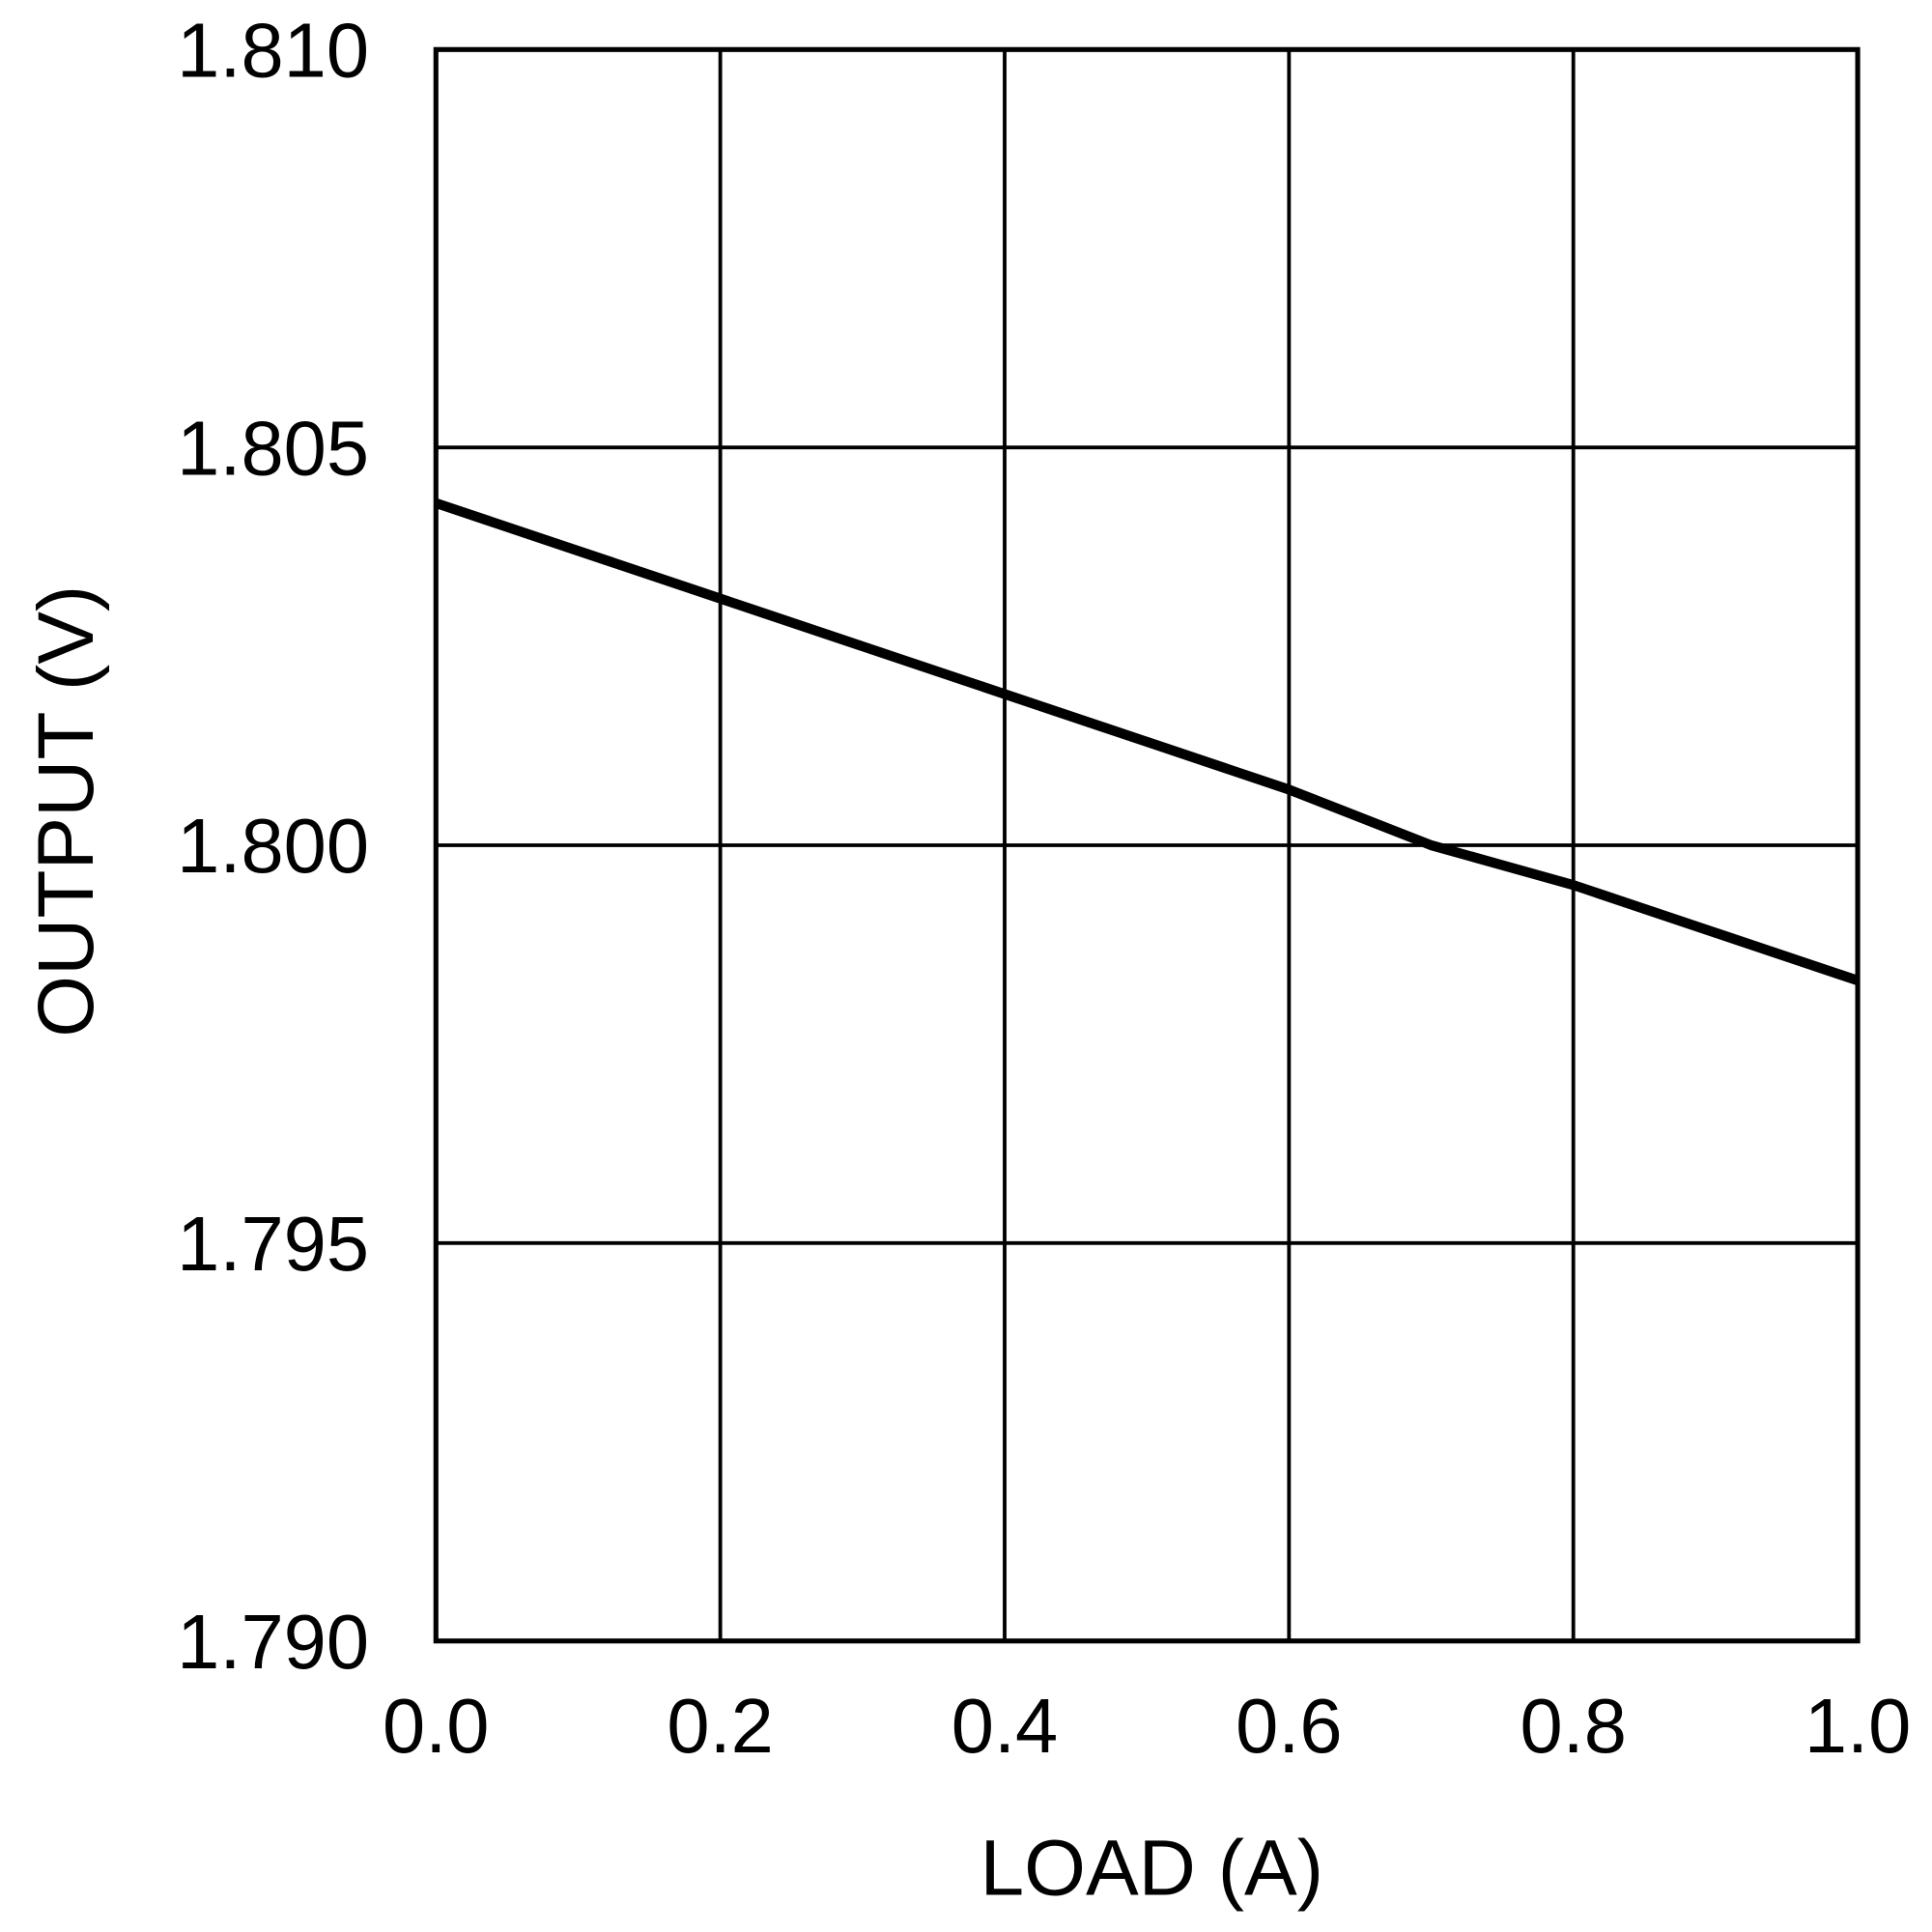  I want to click on x-tick-label: 0.4, so click(1005, 1726).